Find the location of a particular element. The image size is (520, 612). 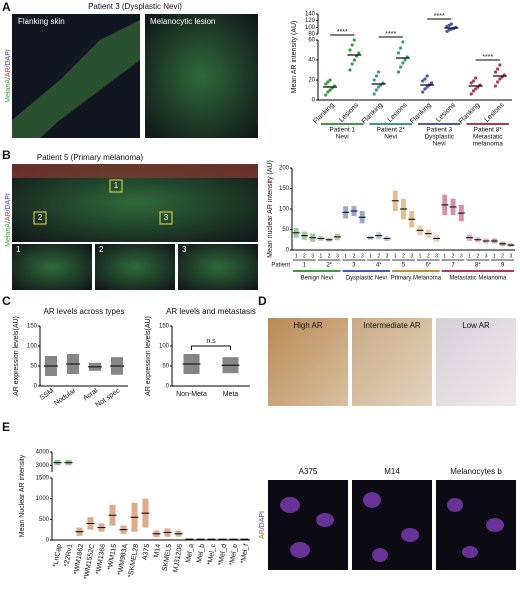

row-label: Patient is located at coordinates (280, 266).